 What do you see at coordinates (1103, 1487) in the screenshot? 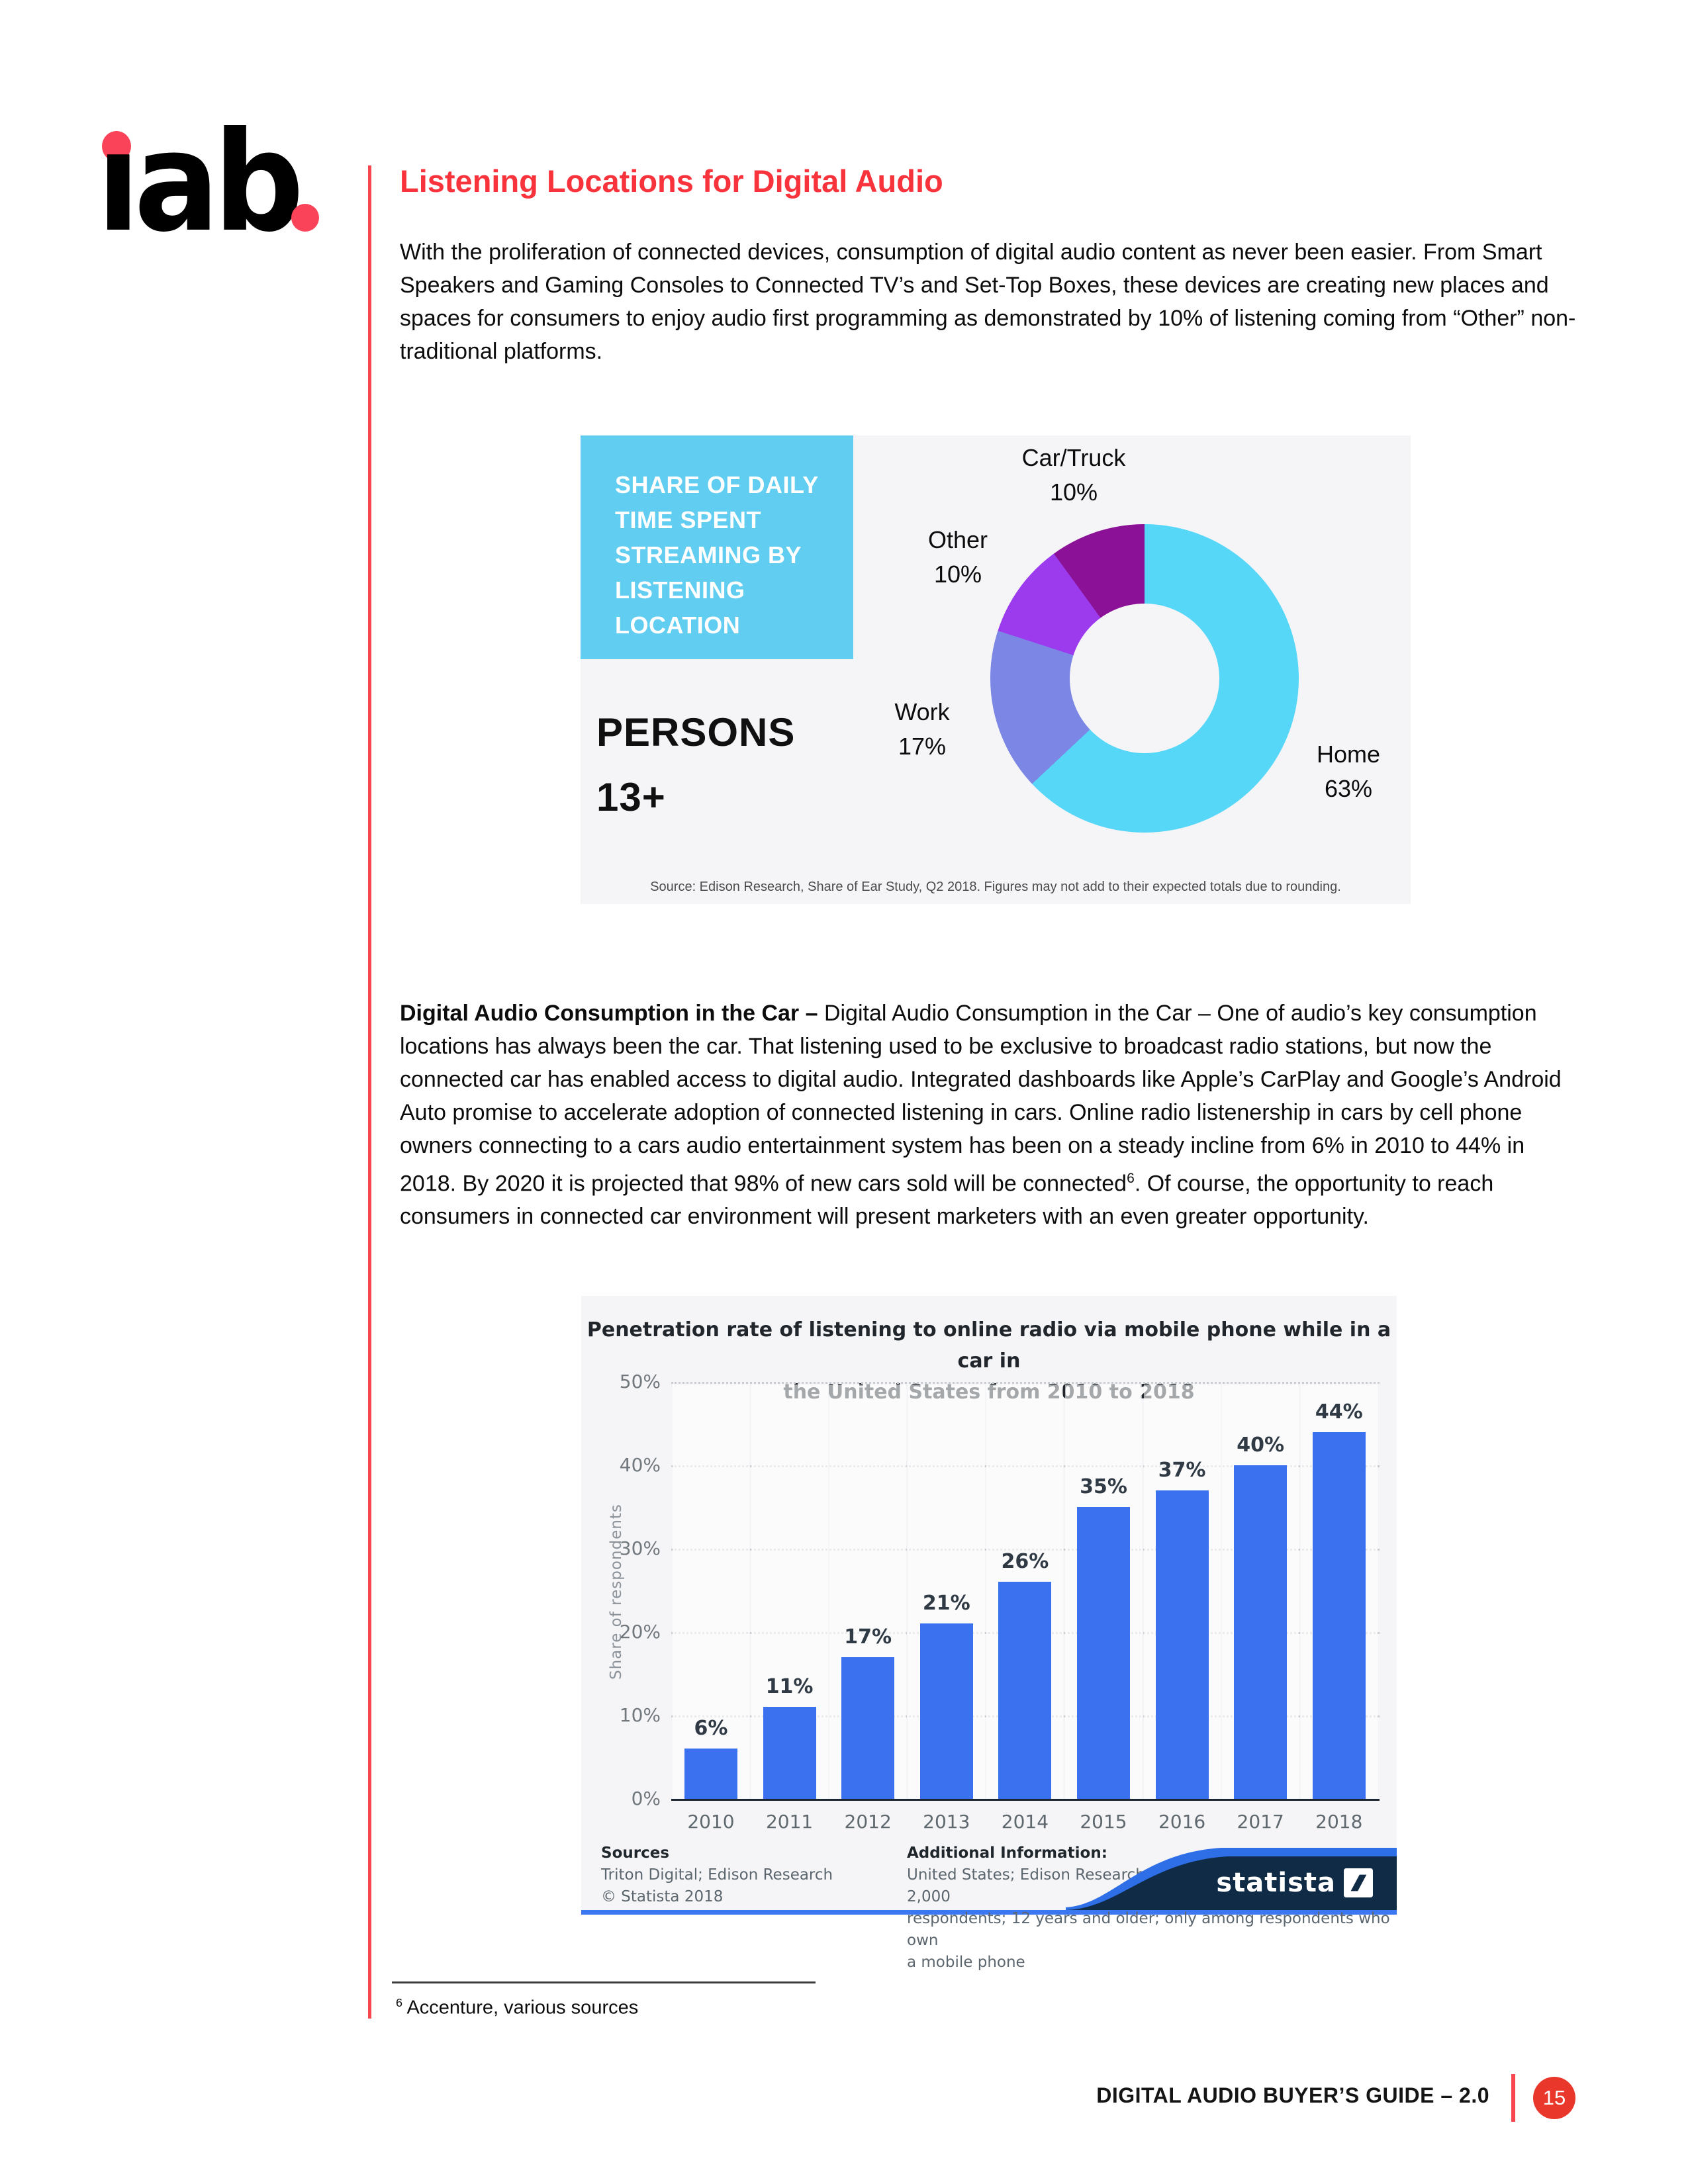
I see `bar-value-label: 35%` at bounding box center [1103, 1487].